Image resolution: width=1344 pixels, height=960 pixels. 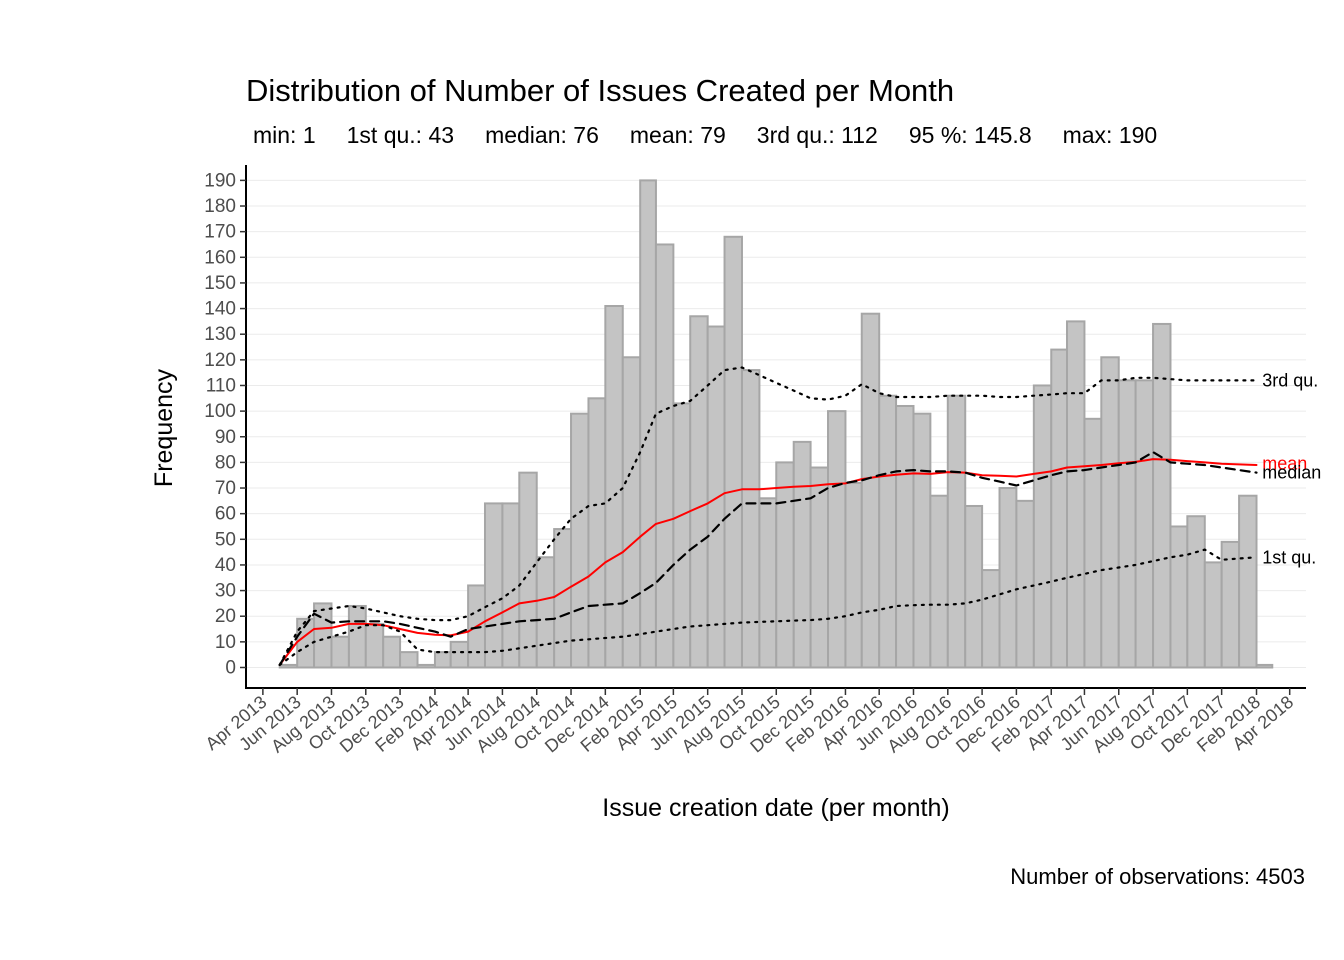 I want to click on subtitle-stat: max: 190, so click(x=1110, y=135).